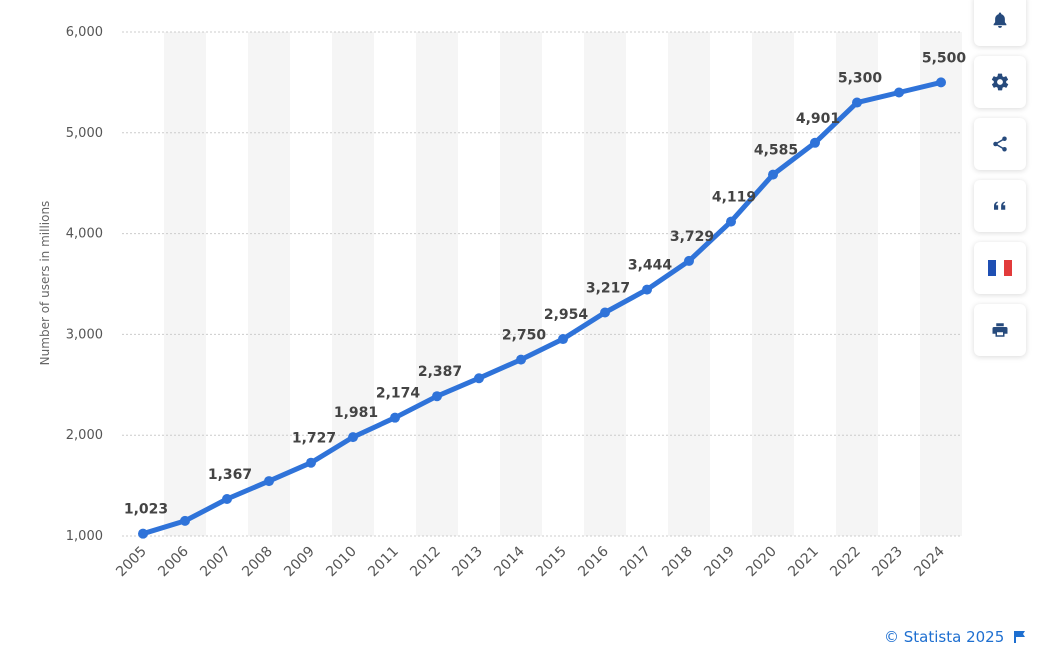 Image resolution: width=1039 pixels, height=652 pixels. Describe the element at coordinates (84, 536) in the screenshot. I see `y-tick-label: 1,000` at that location.